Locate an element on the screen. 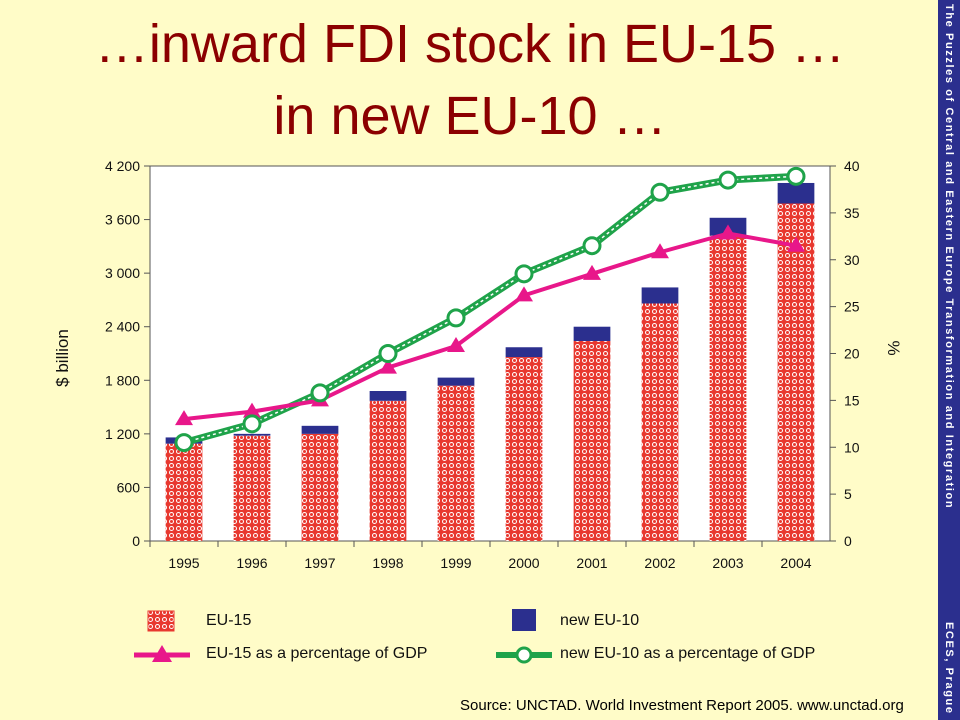 Image resolution: width=960 pixels, height=720 pixels. x-tick-label: 2000 is located at coordinates (523, 563).